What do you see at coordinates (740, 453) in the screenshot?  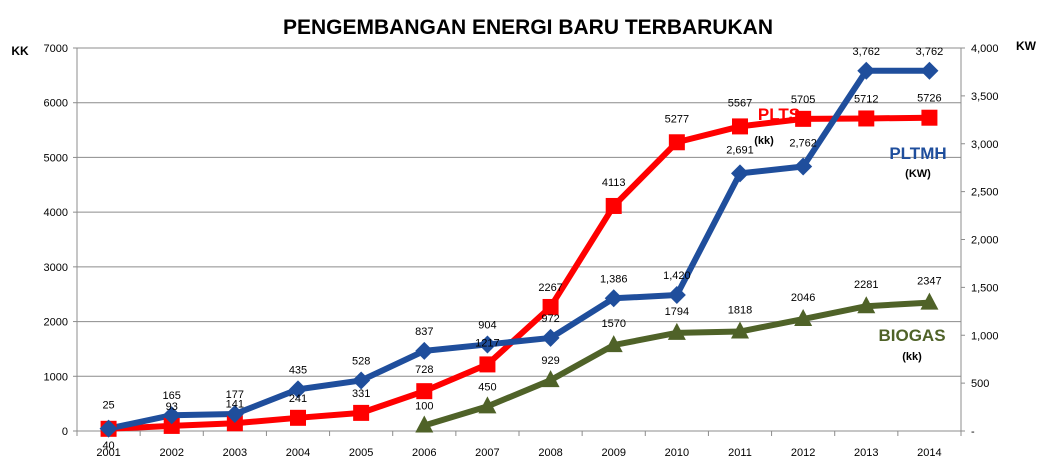 I see `x-tick-label: 2011` at bounding box center [740, 453].